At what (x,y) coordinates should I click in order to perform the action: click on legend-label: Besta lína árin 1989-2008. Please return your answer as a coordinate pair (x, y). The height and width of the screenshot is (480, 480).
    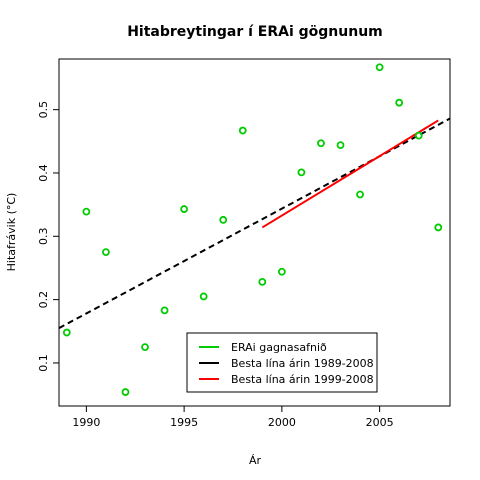
    Looking at the image, I should click on (302, 363).